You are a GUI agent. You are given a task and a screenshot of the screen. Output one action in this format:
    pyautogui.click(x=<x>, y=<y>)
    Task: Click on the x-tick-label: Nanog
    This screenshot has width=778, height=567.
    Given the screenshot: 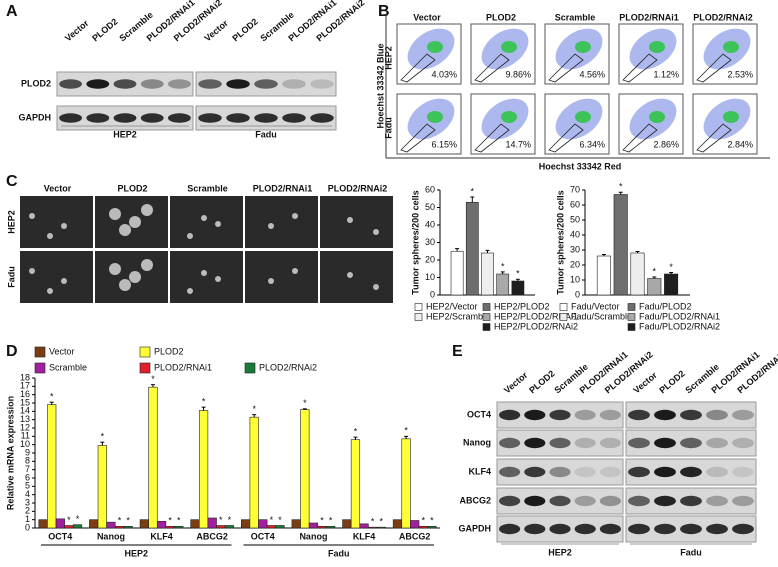 What is the action you would take?
    pyautogui.click(x=313, y=536)
    